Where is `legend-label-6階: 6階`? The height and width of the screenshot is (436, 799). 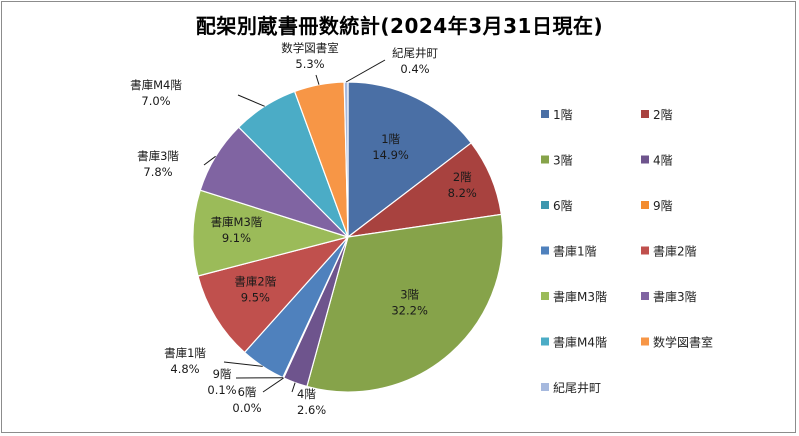 legend-label-6階: 6階 is located at coordinates (563, 205).